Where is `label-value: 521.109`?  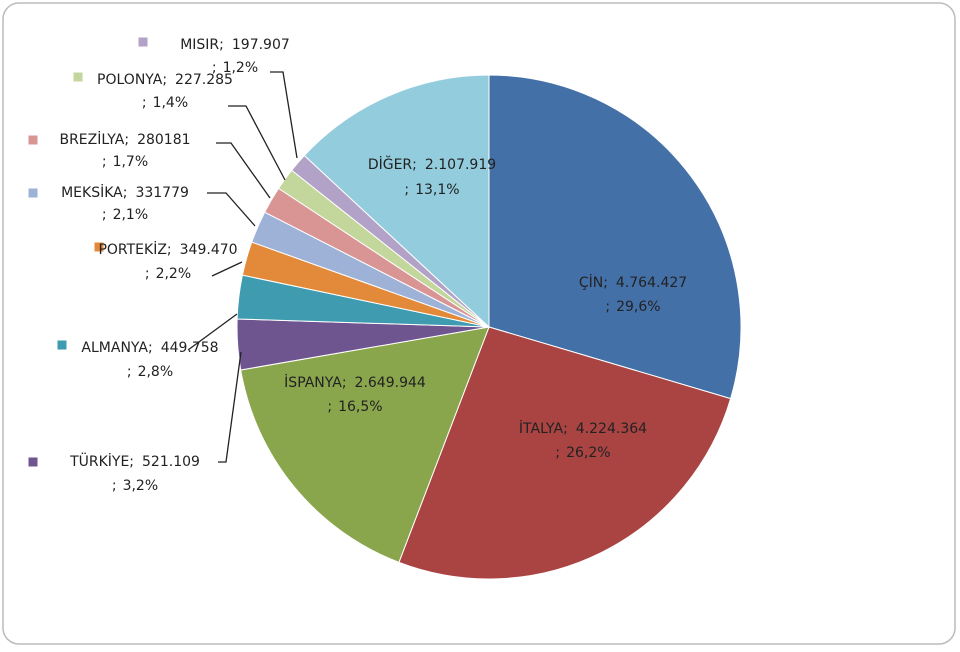 label-value: 521.109 is located at coordinates (171, 462).